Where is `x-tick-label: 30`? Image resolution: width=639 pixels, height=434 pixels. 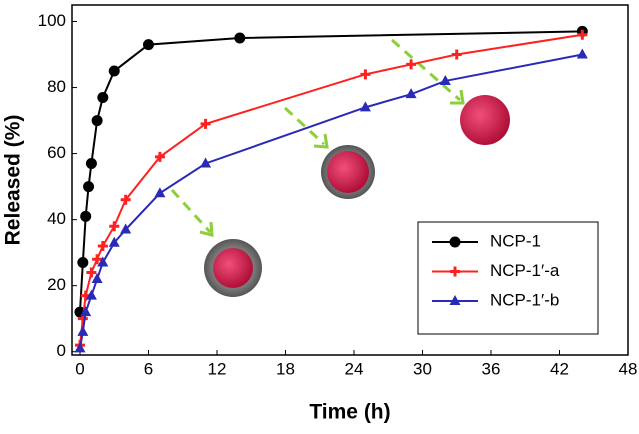 x-tick-label: 30 is located at coordinates (422, 368).